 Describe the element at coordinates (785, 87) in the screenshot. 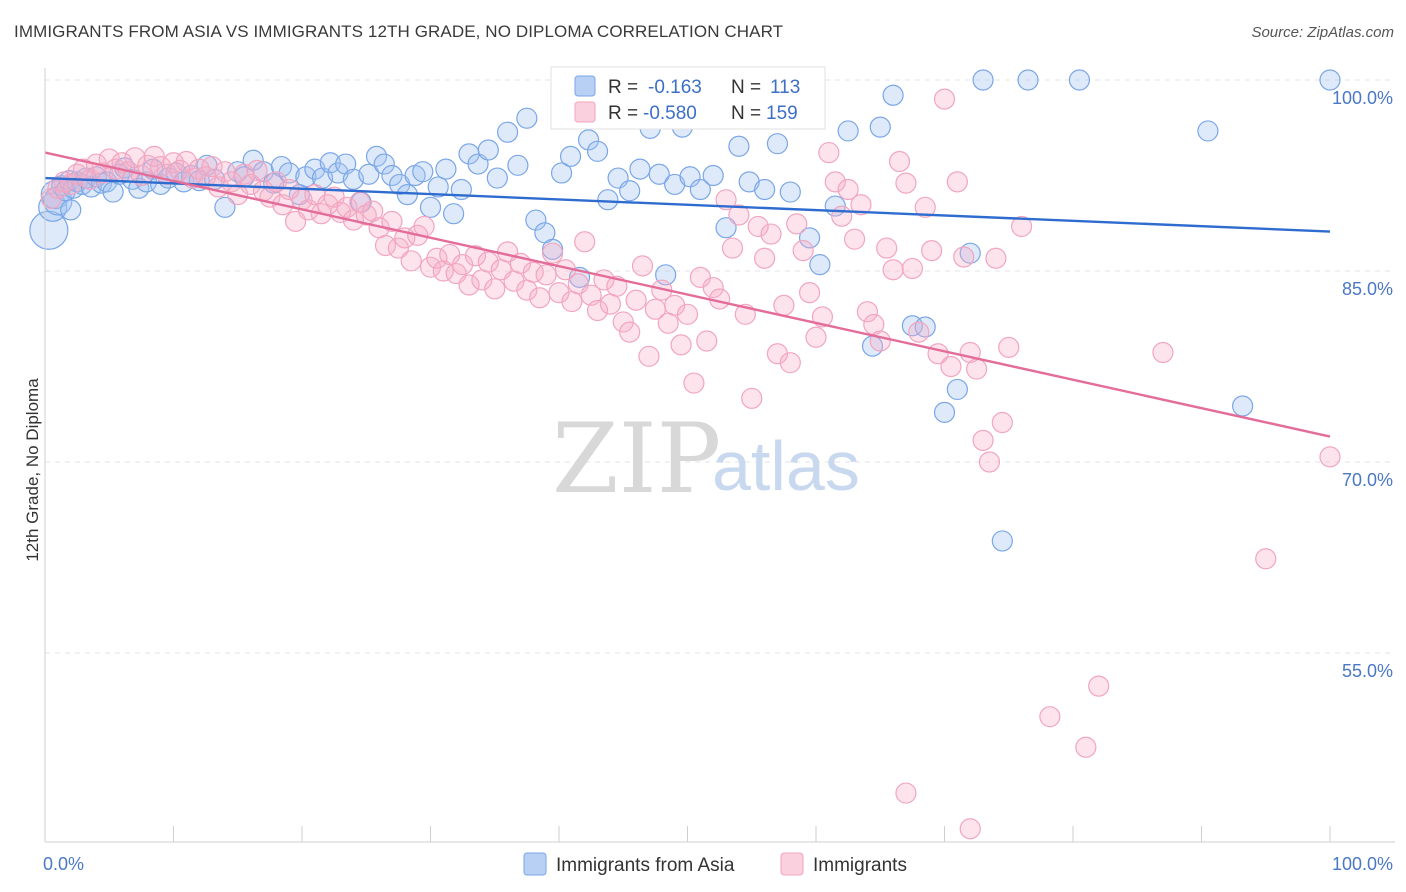

I see `legend-n-value-asia: 113` at that location.